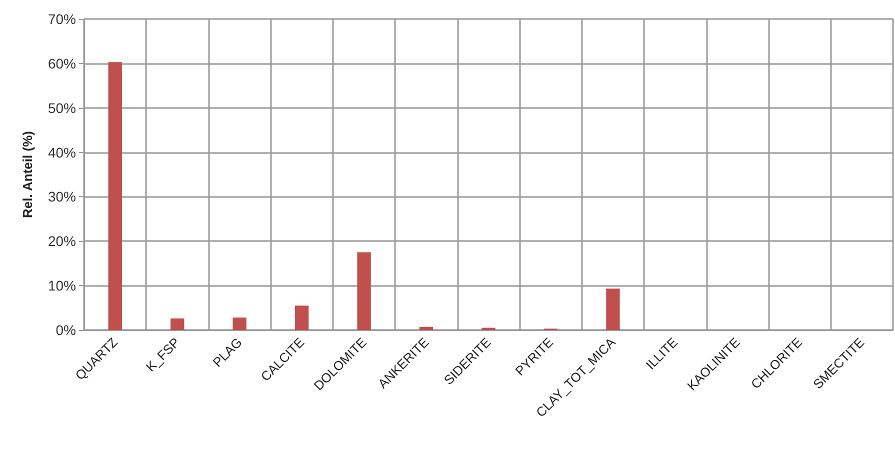 The height and width of the screenshot is (450, 895). Describe the element at coordinates (66, 330) in the screenshot. I see `y-tick-label: 0%` at that location.